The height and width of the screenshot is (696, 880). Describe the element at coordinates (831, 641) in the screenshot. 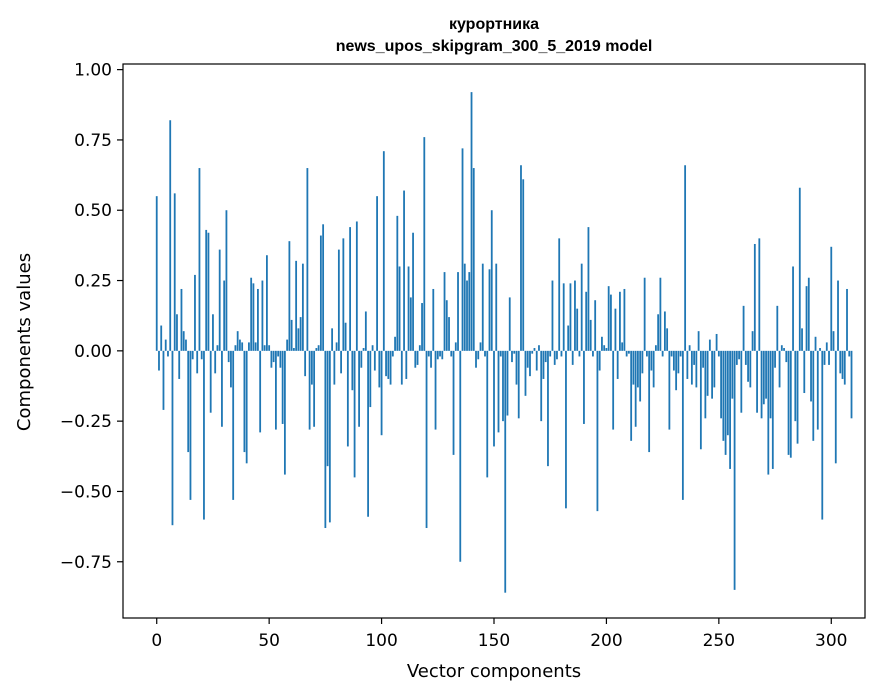

I see `x-tick-label: 300` at that location.